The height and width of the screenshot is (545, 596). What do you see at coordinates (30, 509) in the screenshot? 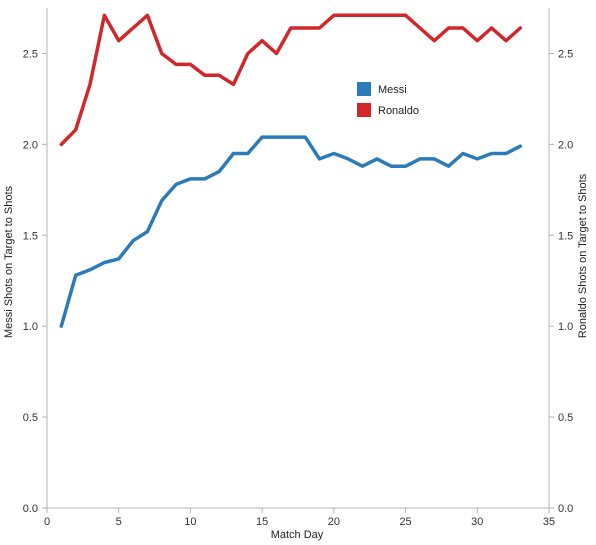
I see `y-tick-label-left: 0.0` at bounding box center [30, 509].